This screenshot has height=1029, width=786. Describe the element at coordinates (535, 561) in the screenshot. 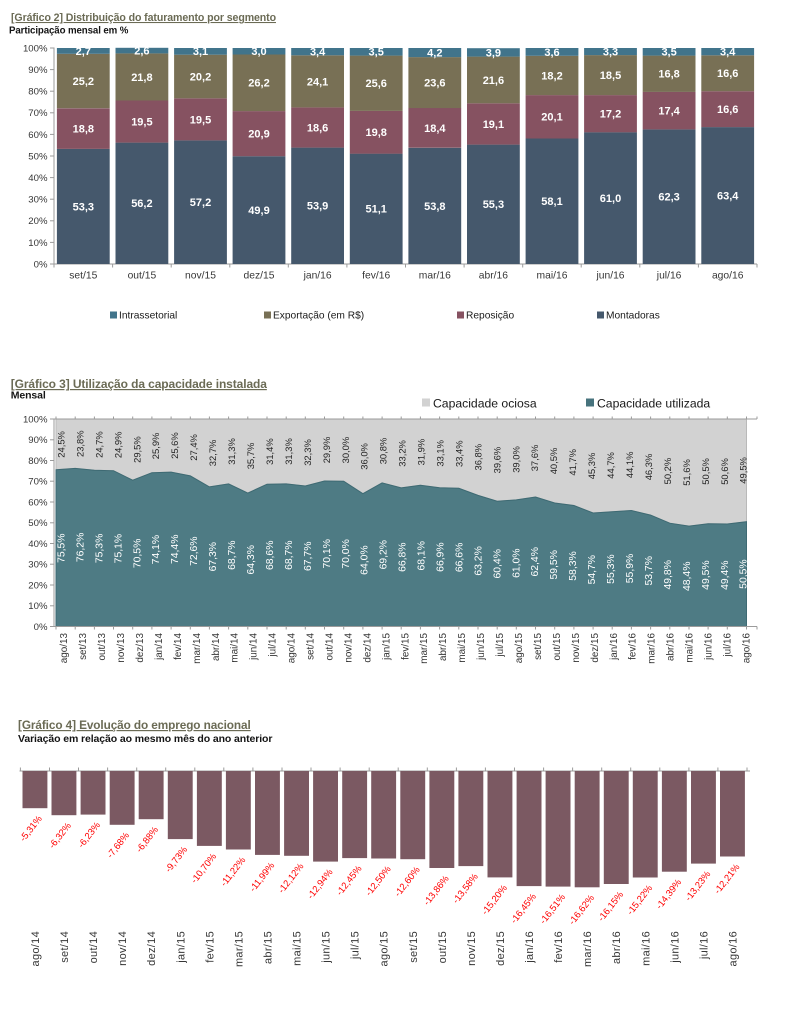

I see `svg-text: 62,4%` at that location.